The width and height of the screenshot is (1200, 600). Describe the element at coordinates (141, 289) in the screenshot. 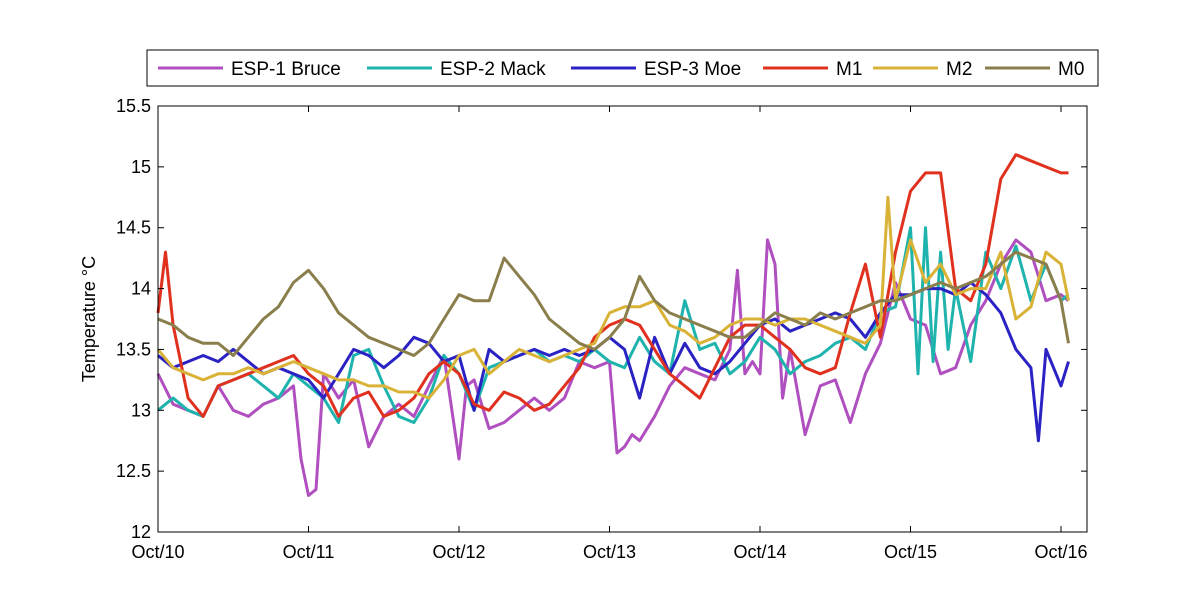

I see `y-tick-label: 14` at that location.